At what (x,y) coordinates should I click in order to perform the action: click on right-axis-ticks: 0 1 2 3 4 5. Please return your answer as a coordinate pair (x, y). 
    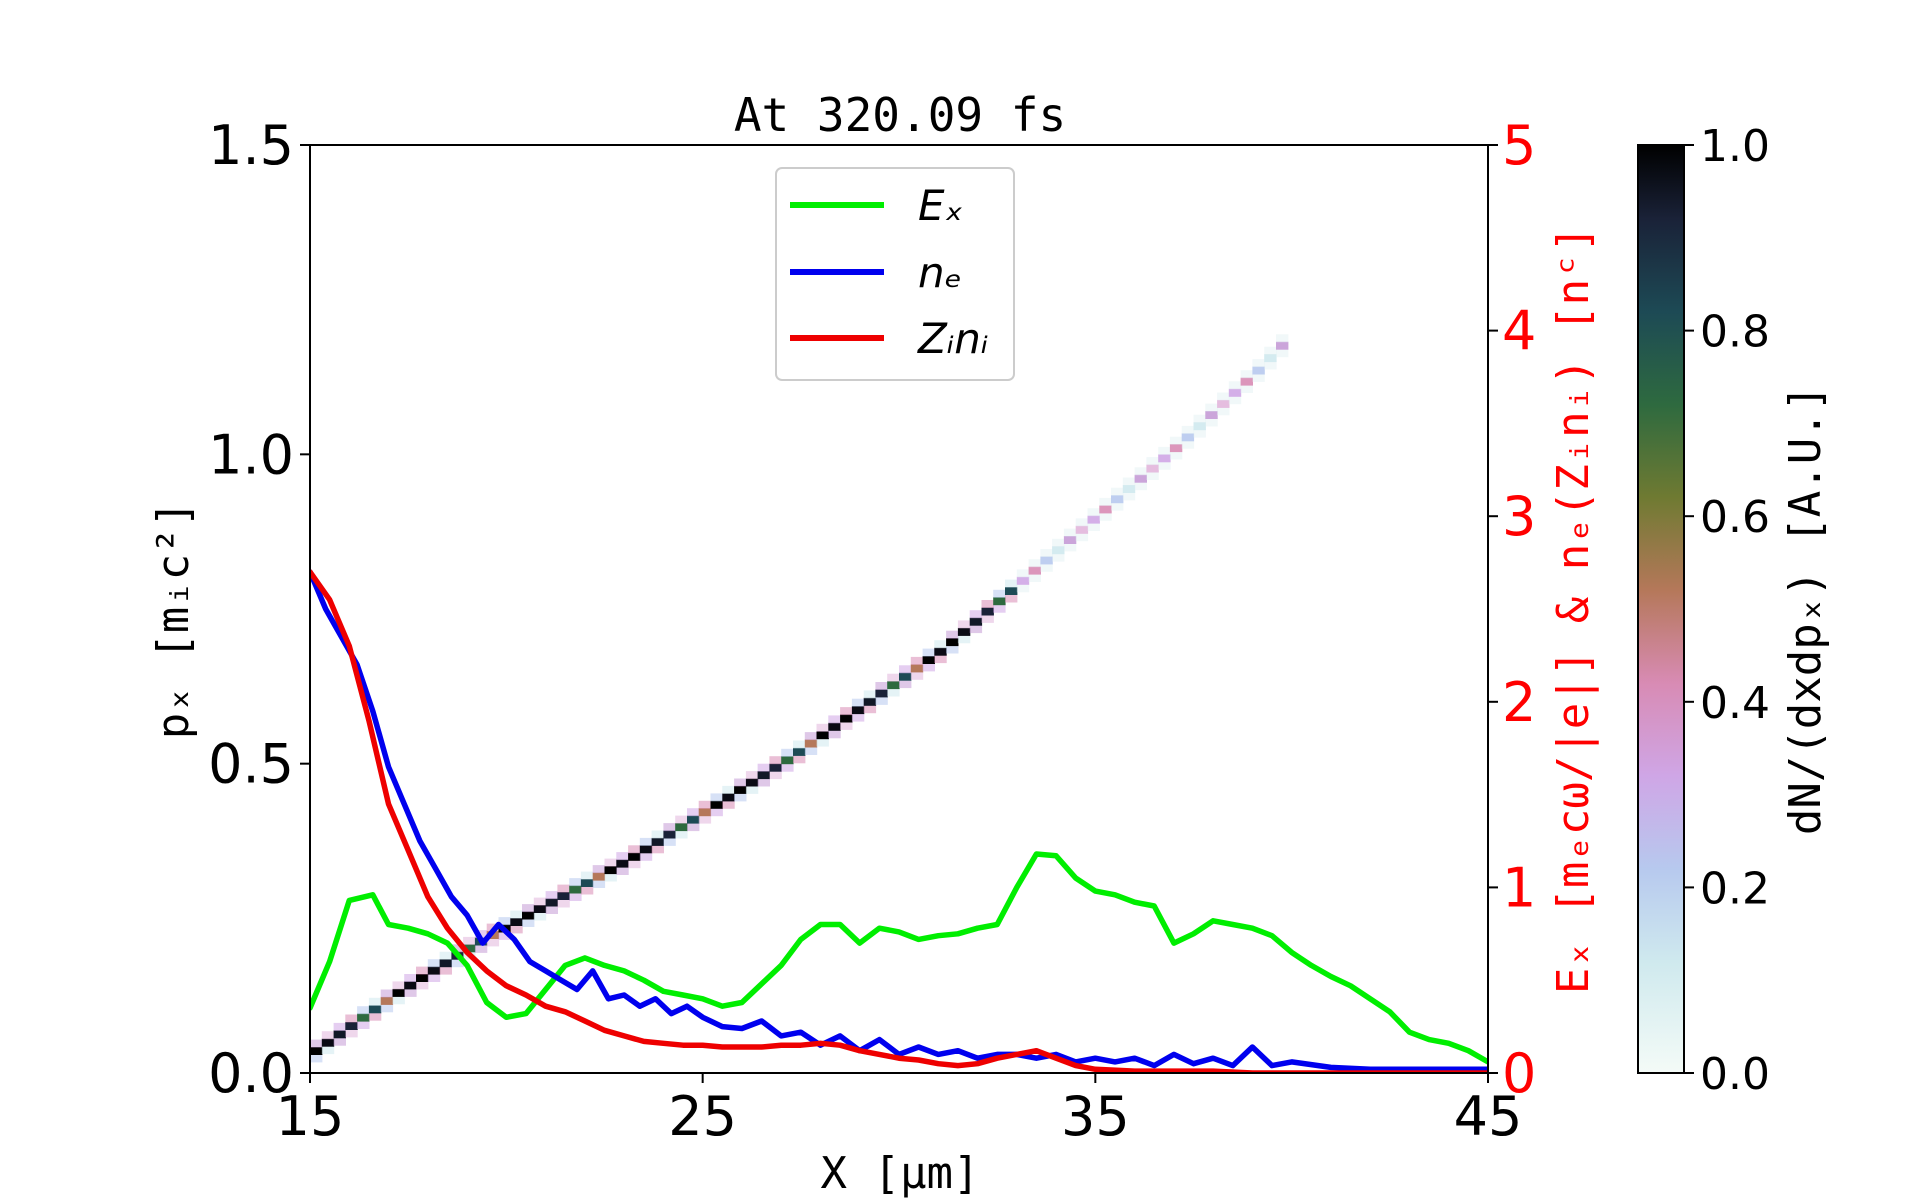
    Looking at the image, I should click on (1512, 609).